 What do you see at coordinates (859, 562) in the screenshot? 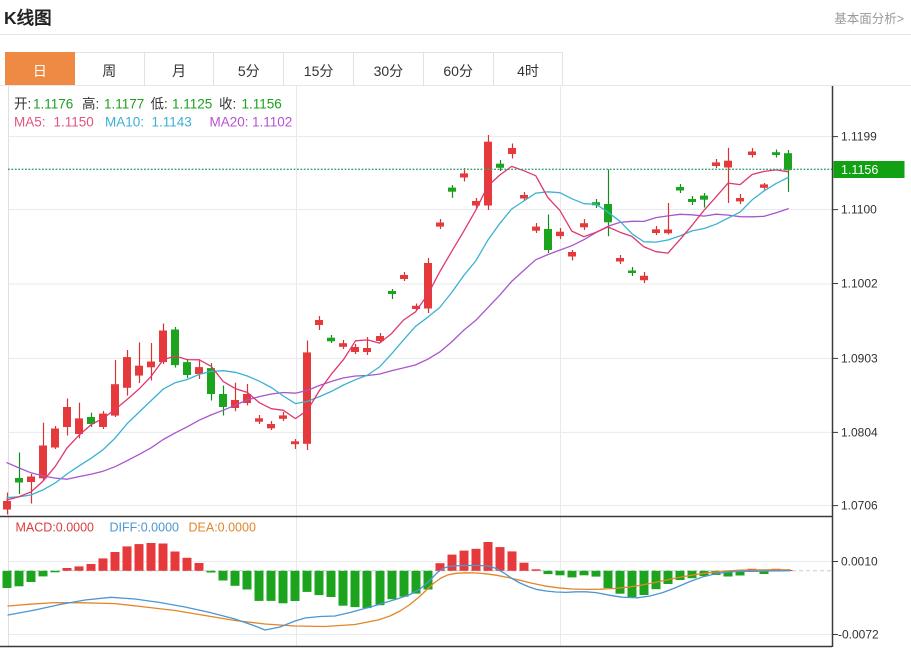
I see `svg-text: 0.0010` at bounding box center [859, 562].